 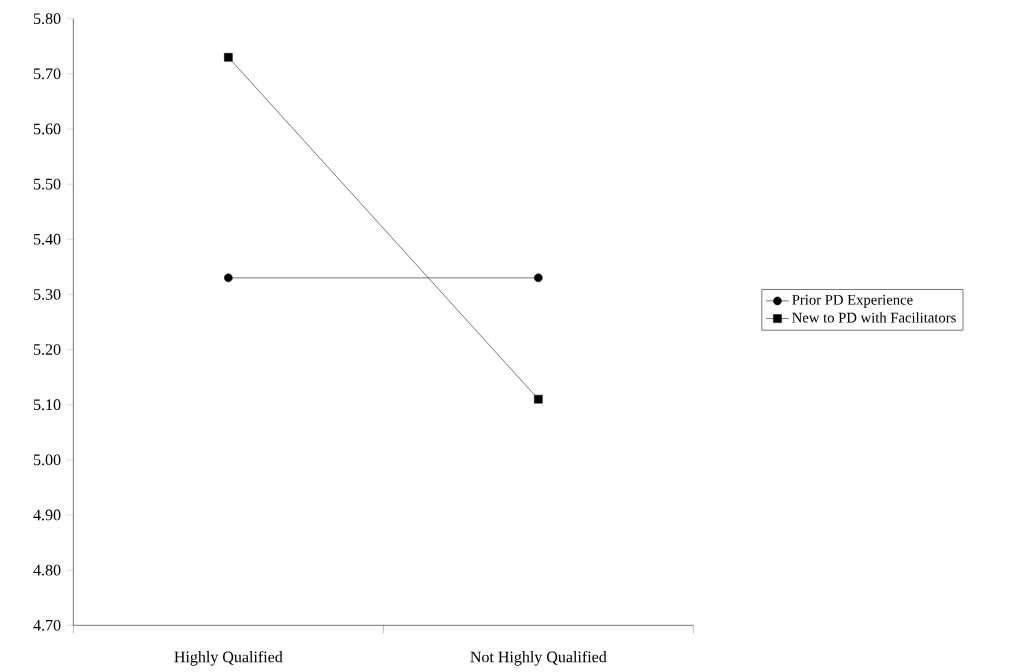 What do you see at coordinates (47, 129) in the screenshot?
I see `y-tick-label: 5.60` at bounding box center [47, 129].